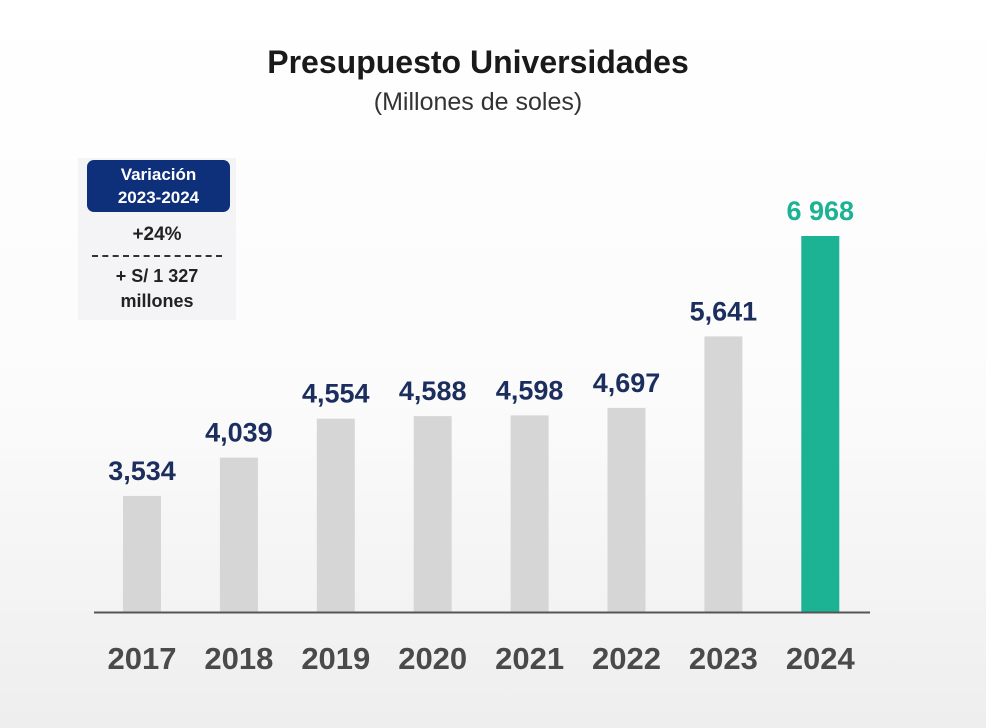 Image resolution: width=986 pixels, height=728 pixels. What do you see at coordinates (157, 276) in the screenshot?
I see `variation-amount-line1: + S/ 1 327` at bounding box center [157, 276].